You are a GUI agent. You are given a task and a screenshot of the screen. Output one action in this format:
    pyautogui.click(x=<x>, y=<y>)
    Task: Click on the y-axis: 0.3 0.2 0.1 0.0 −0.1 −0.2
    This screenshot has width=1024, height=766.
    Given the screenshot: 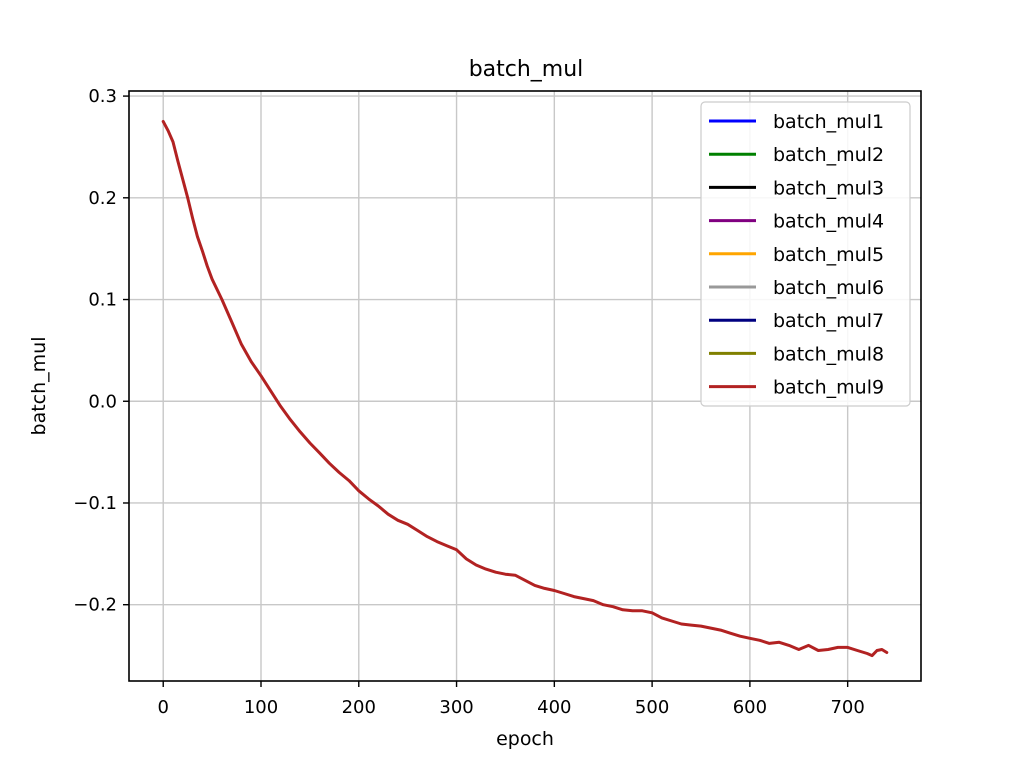 What is the action you would take?
    pyautogui.click(x=101, y=351)
    